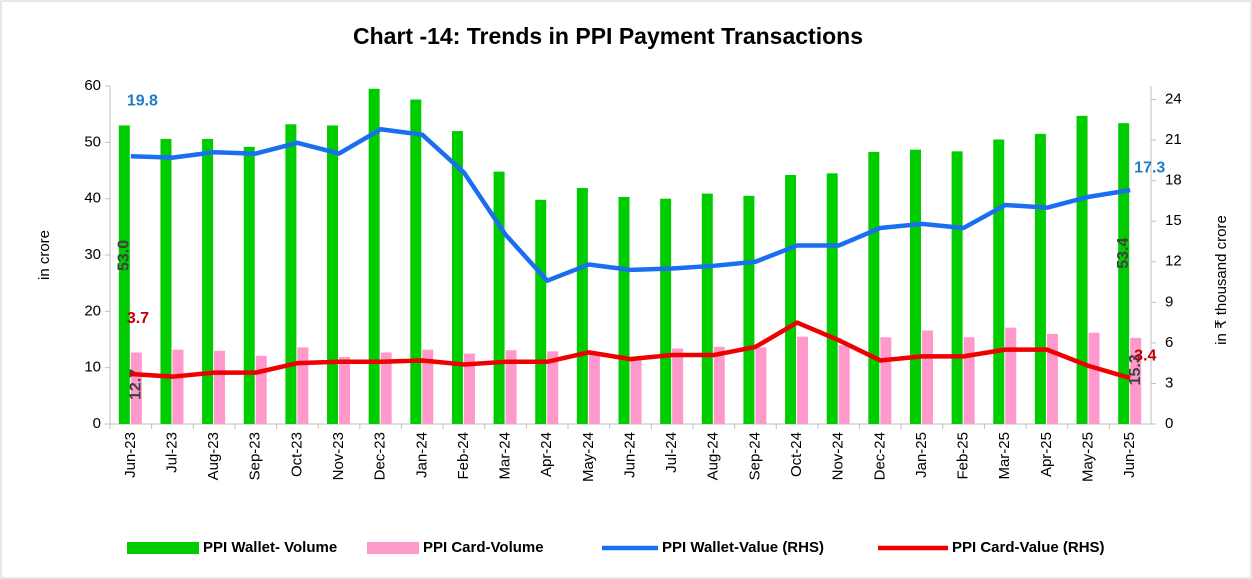 This screenshot has height=579, width=1252. I want to click on y-axis-label: in crore, so click(44, 255).